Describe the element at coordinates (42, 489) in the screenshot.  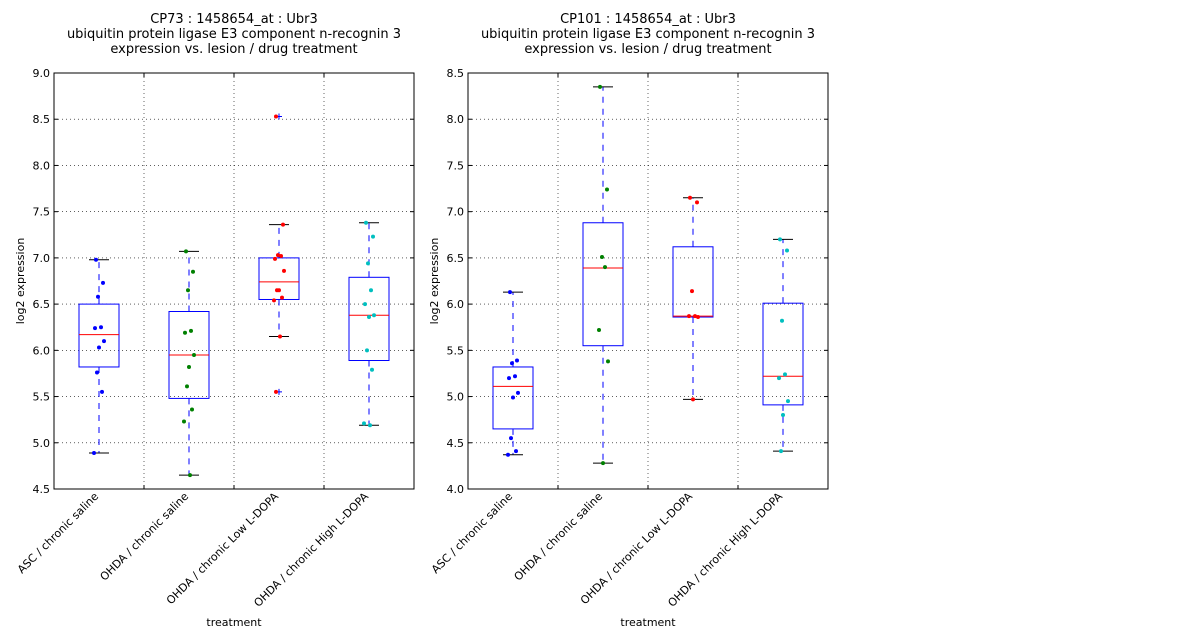
I see `y-tick-label: 4.5` at that location.